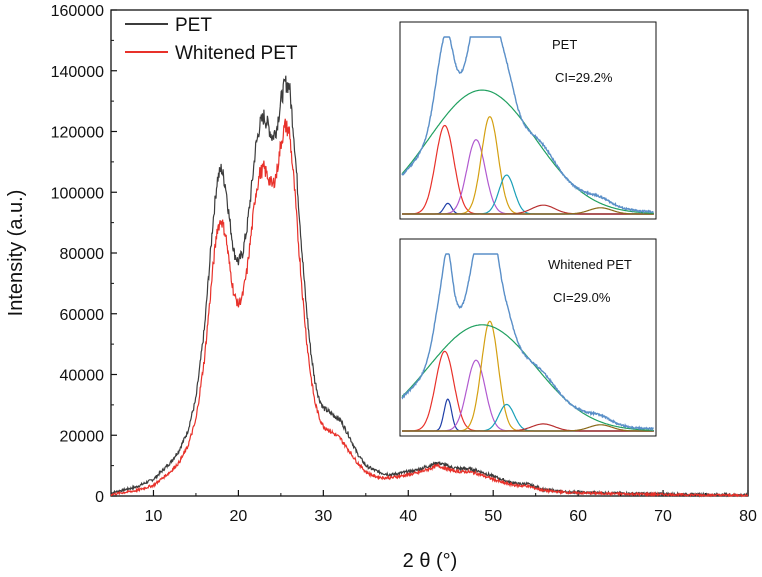  What do you see at coordinates (77, 72) in the screenshot?
I see `y-tick-label-140000: 140000` at bounding box center [77, 72].